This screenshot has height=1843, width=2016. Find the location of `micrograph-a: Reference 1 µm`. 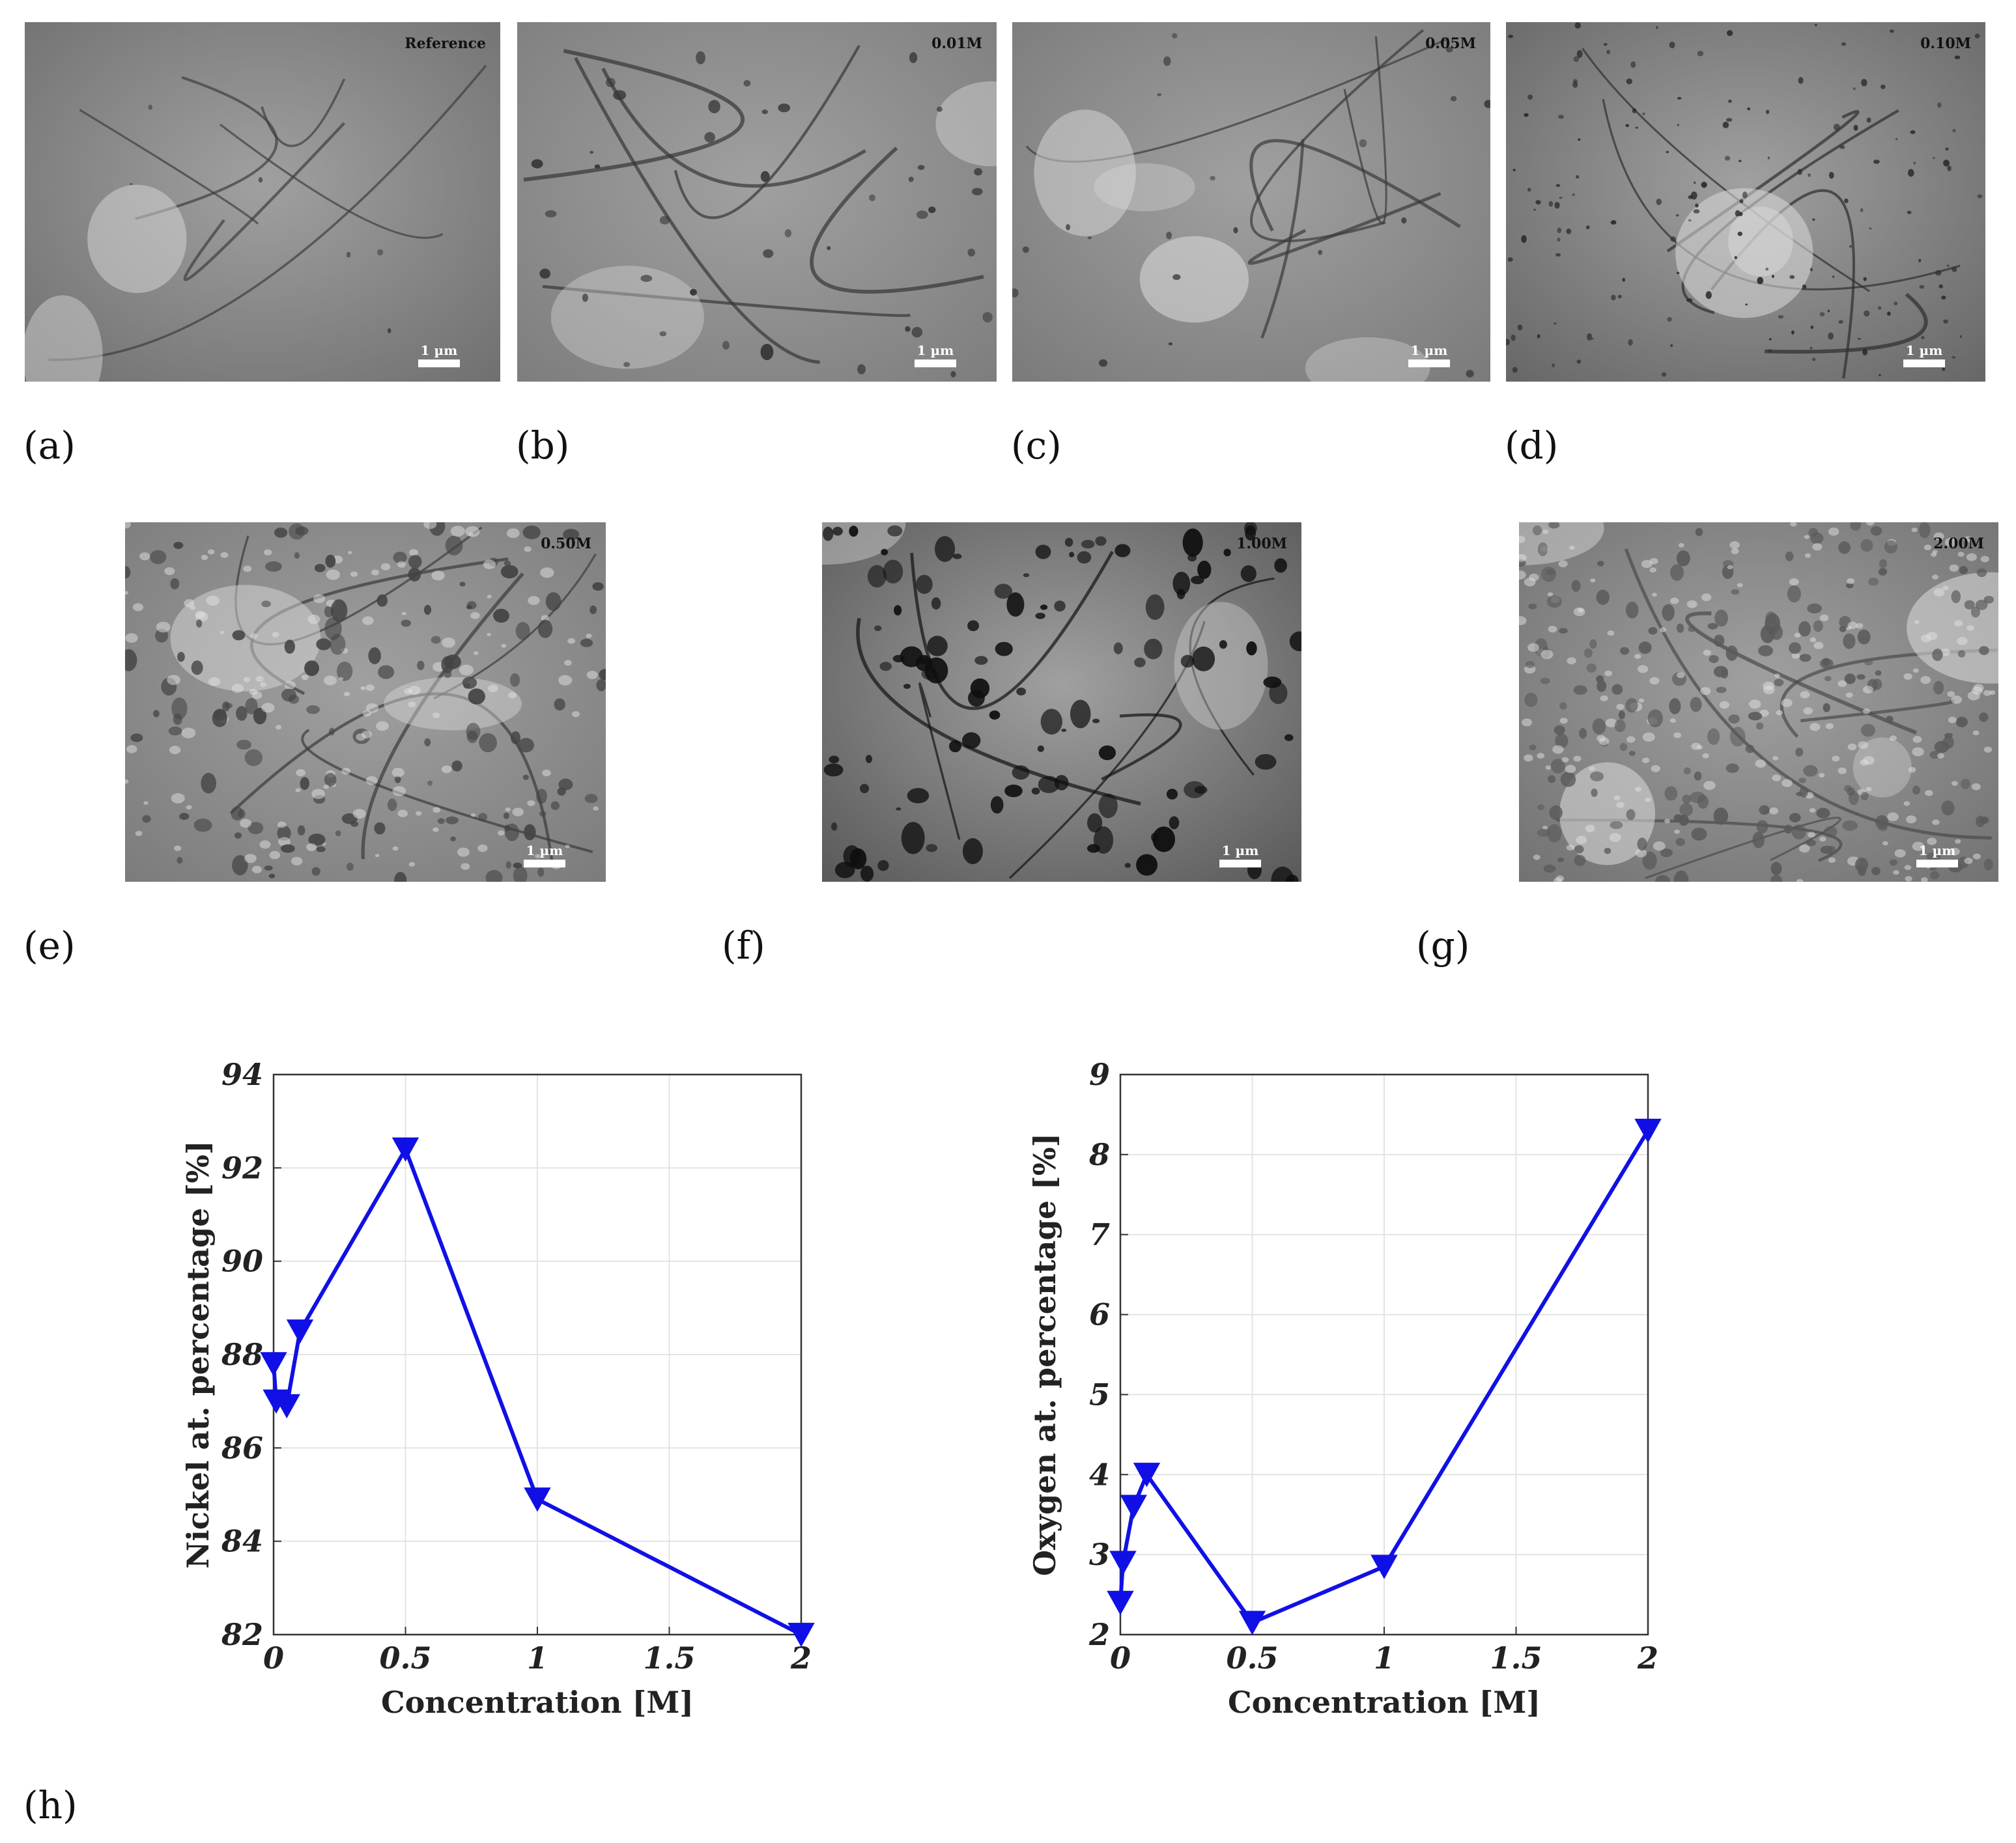

micrograph-a: Reference 1 µm is located at coordinates (263, 202).